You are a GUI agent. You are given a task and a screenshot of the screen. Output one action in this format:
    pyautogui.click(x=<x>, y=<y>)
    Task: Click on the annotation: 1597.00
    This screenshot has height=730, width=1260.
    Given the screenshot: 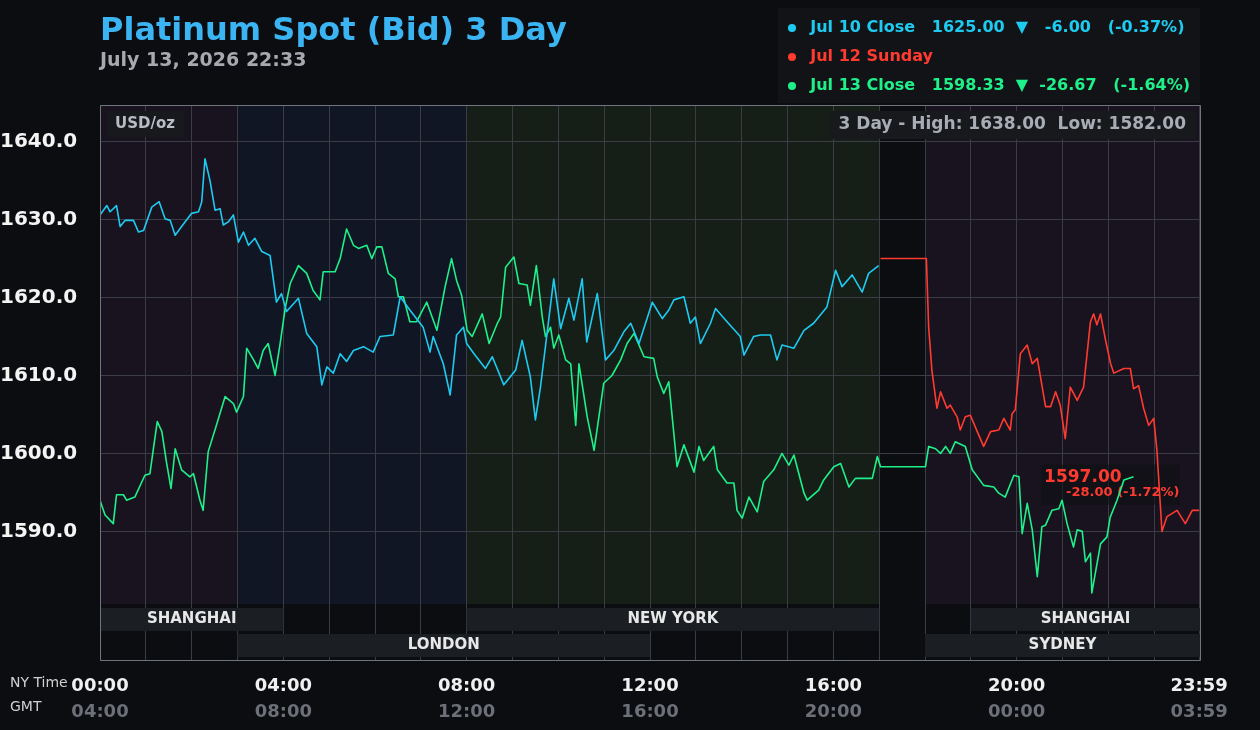 What is the action you would take?
    pyautogui.click(x=1083, y=476)
    